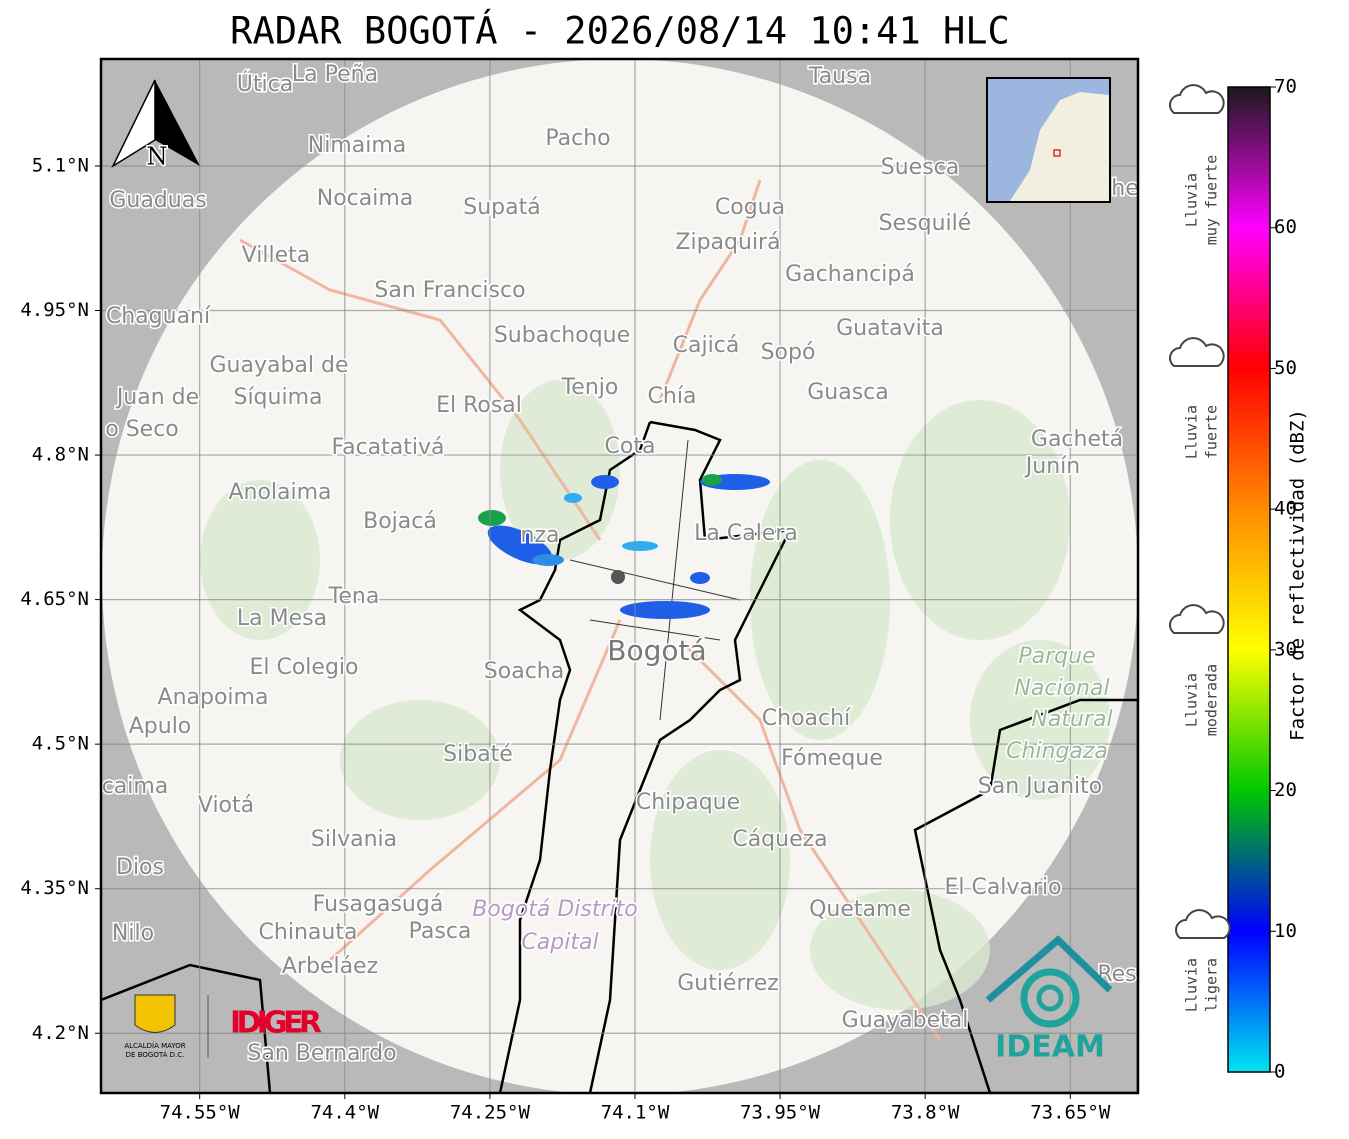 This screenshot has height=1139, width=1349. I want to click on idiger-logo: IDIGER, so click(276, 1023).